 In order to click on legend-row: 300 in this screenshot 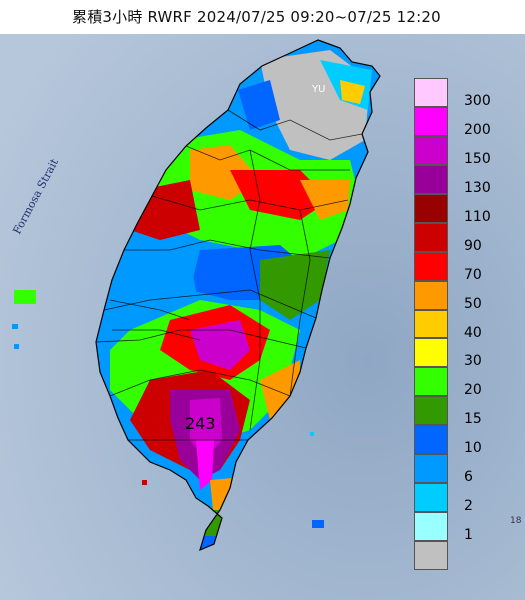, I will do `click(461, 93)`.